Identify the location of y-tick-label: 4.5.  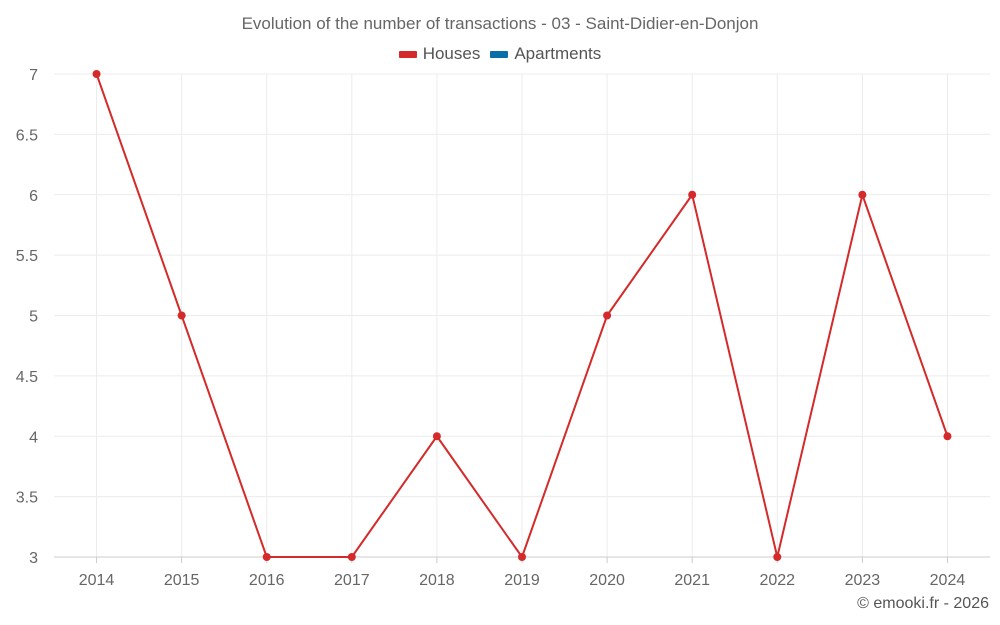
(27, 377).